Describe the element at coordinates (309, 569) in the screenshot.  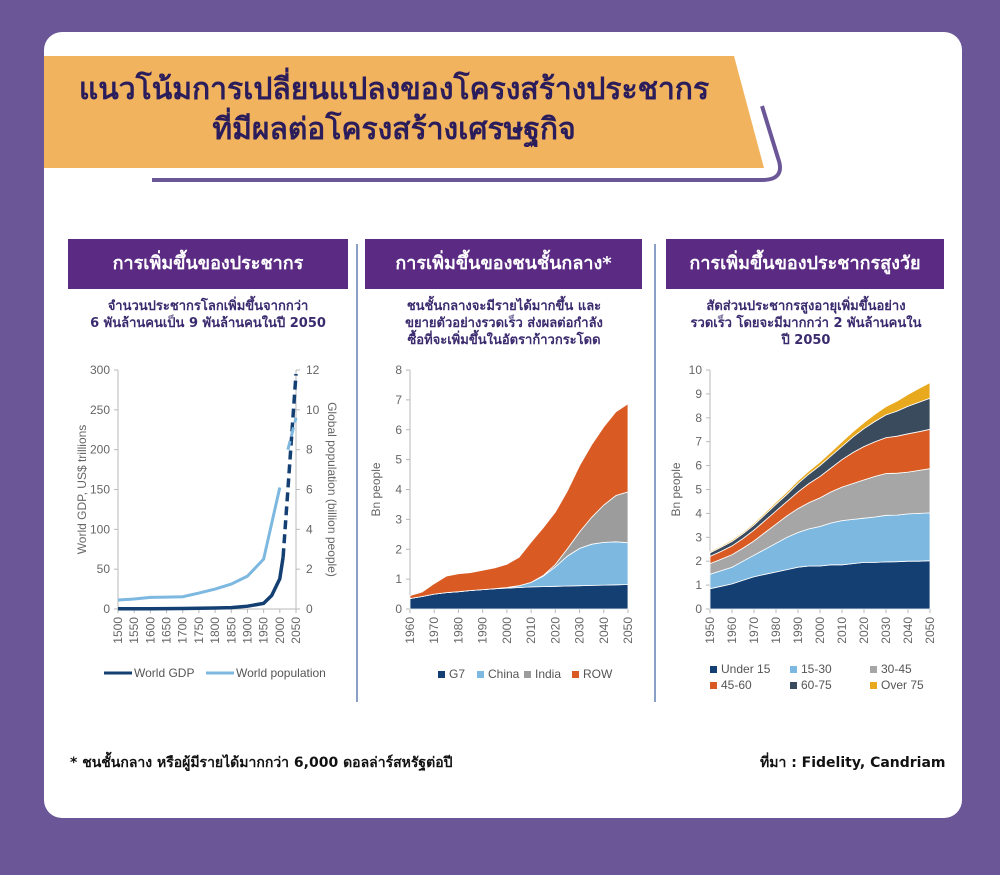
I see `y2-tick-label: 2` at that location.